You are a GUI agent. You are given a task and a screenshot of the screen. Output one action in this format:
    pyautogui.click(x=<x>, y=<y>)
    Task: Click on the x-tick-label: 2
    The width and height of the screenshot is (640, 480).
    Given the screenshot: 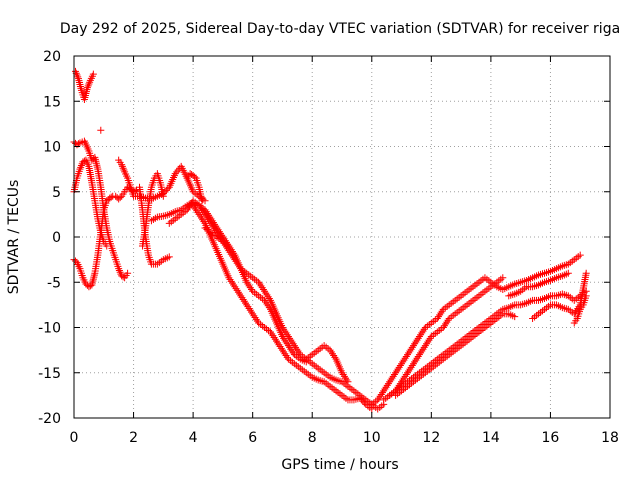 What is the action you would take?
    pyautogui.click(x=133, y=438)
    